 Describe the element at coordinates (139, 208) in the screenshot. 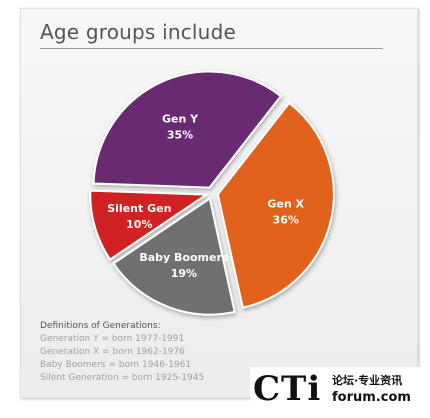

I see `slice-label-silent-gen: Silent Gen` at that location.